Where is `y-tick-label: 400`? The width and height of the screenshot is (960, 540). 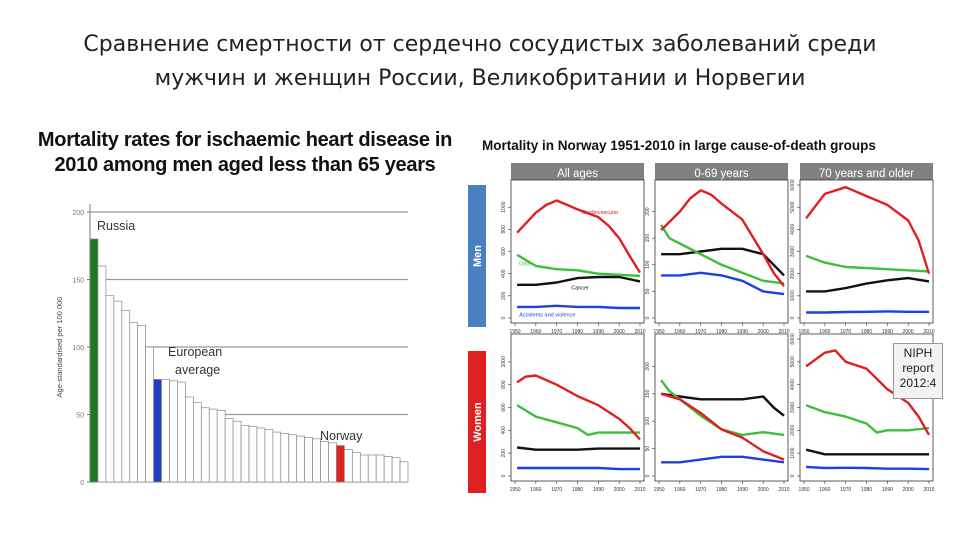
y-tick-label: 400 is located at coordinates (504, 273).